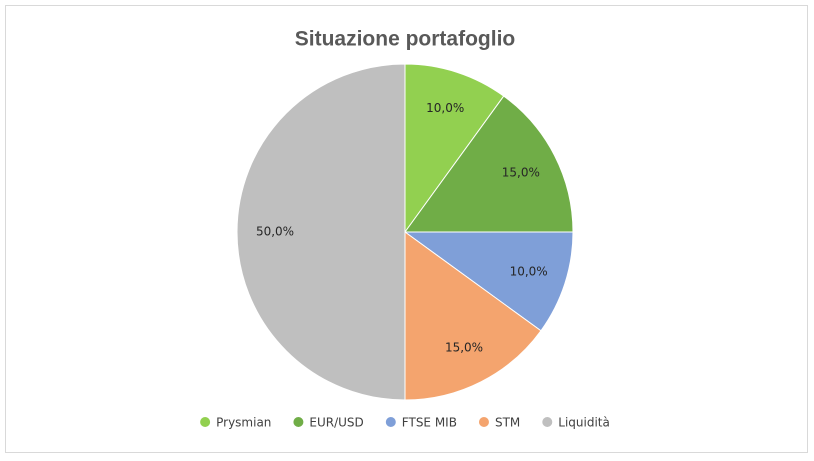 This screenshot has width=814, height=461. What do you see at coordinates (243, 423) in the screenshot?
I see `legend-label: Prysmian` at bounding box center [243, 423].